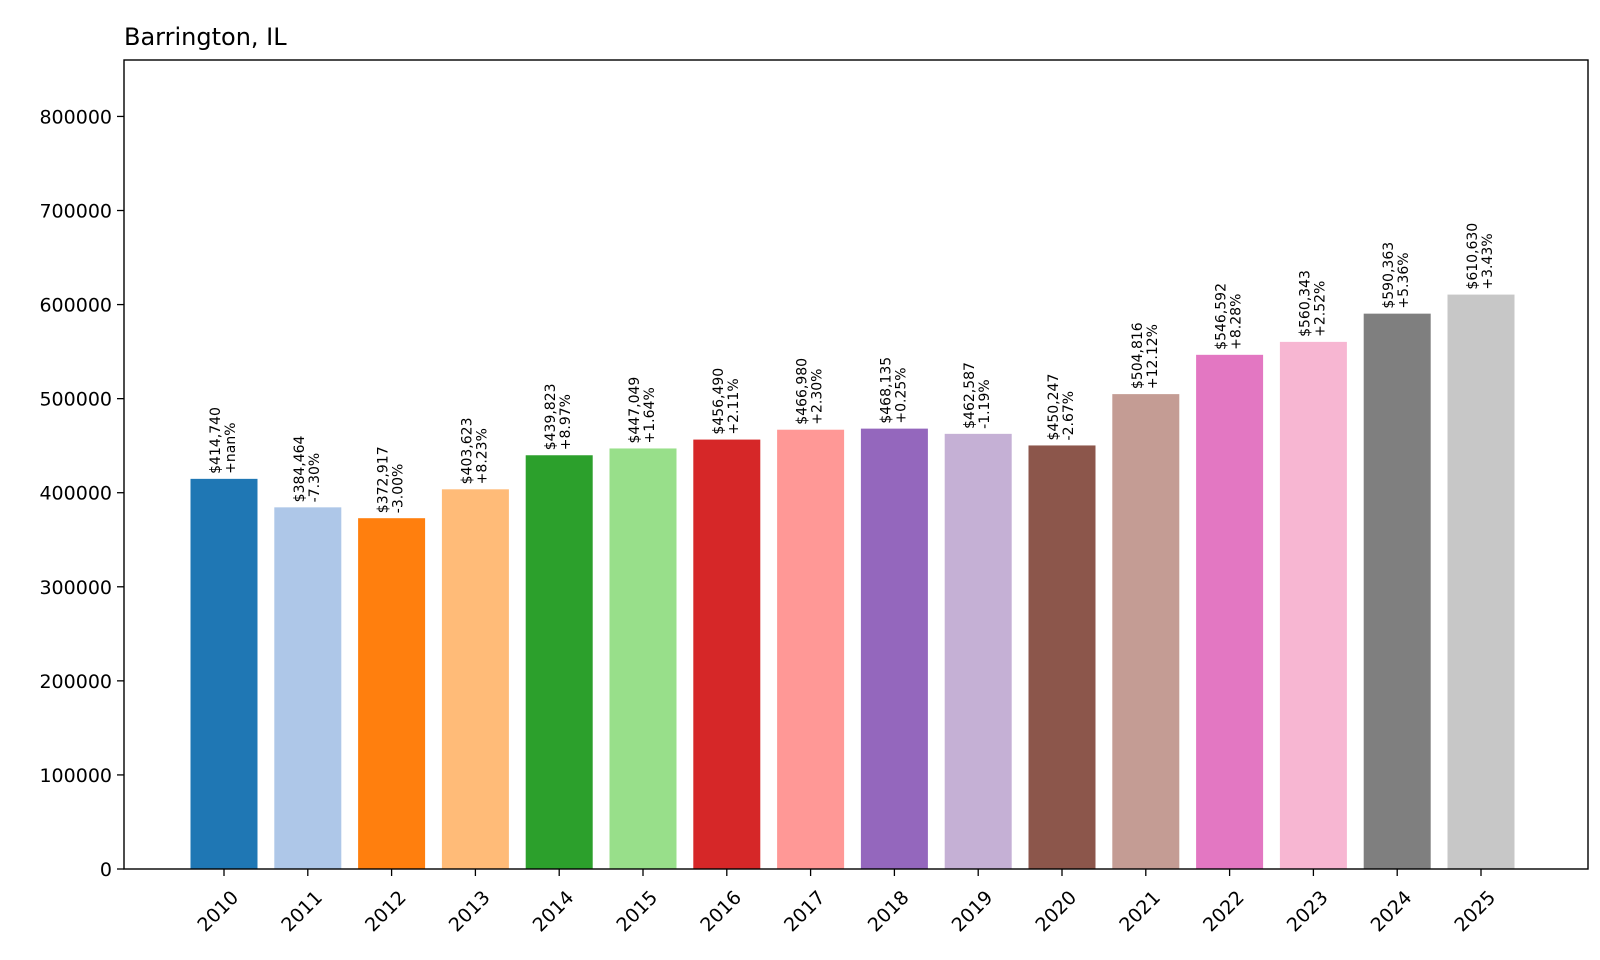  What do you see at coordinates (75, 117) in the screenshot?
I see `y-tick-label: 800000` at bounding box center [75, 117].